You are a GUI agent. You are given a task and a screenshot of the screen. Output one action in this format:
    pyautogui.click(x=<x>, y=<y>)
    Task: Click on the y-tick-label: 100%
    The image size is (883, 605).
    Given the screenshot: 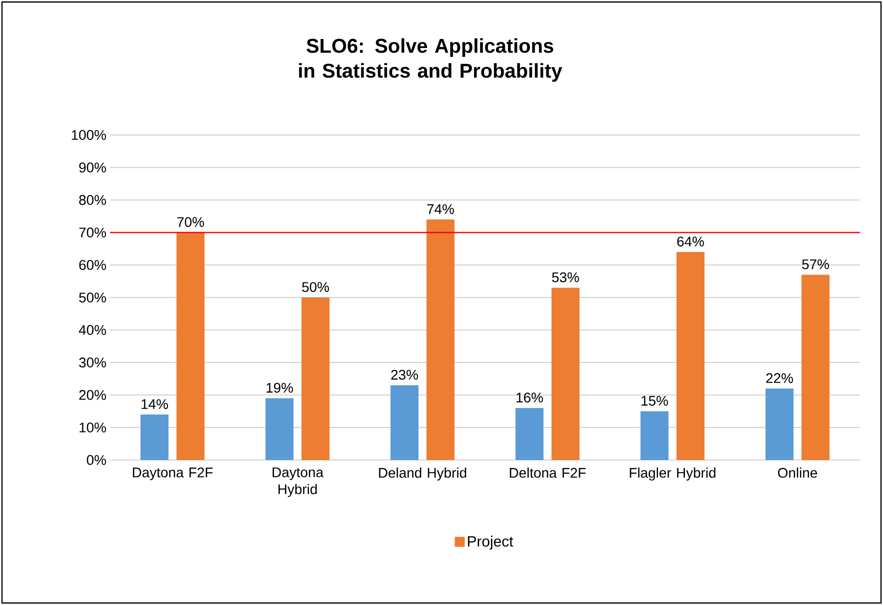 What is the action you would take?
    pyautogui.click(x=89, y=135)
    